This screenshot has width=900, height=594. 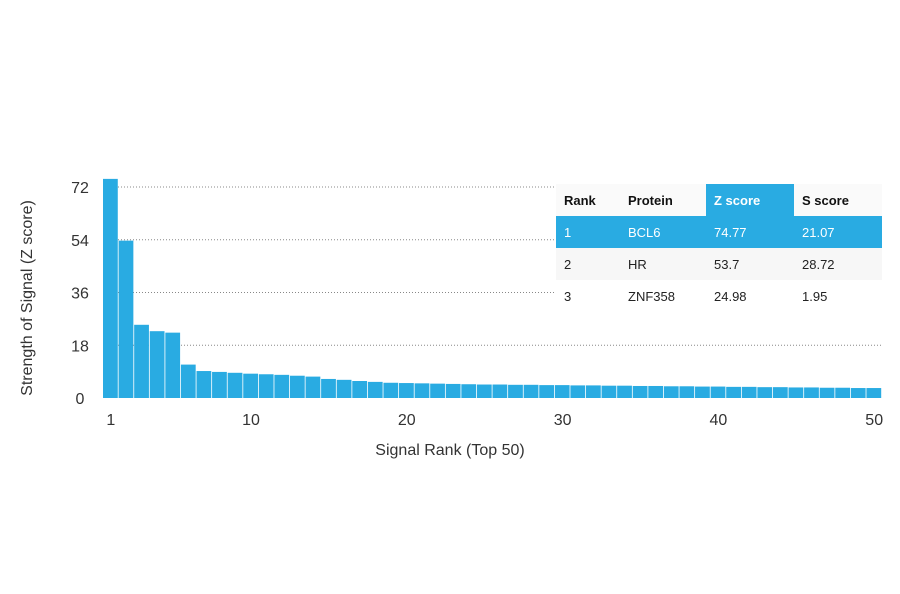 I want to click on x-tick-label: 1, so click(x=110, y=420).